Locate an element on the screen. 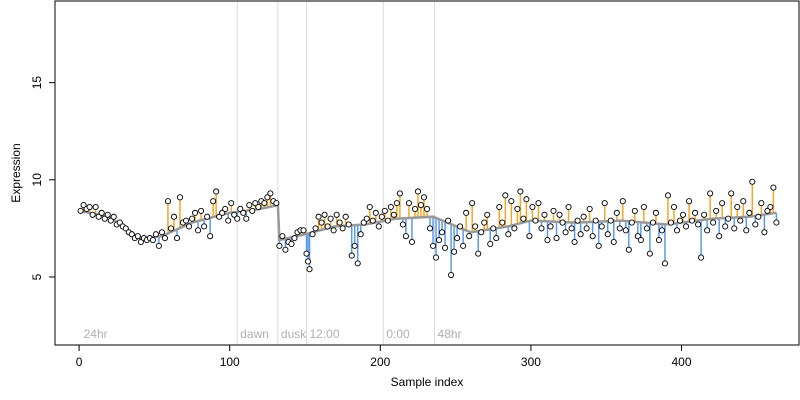 This screenshot has width=800, height=400. x-tick-label: 0 is located at coordinates (79, 362).